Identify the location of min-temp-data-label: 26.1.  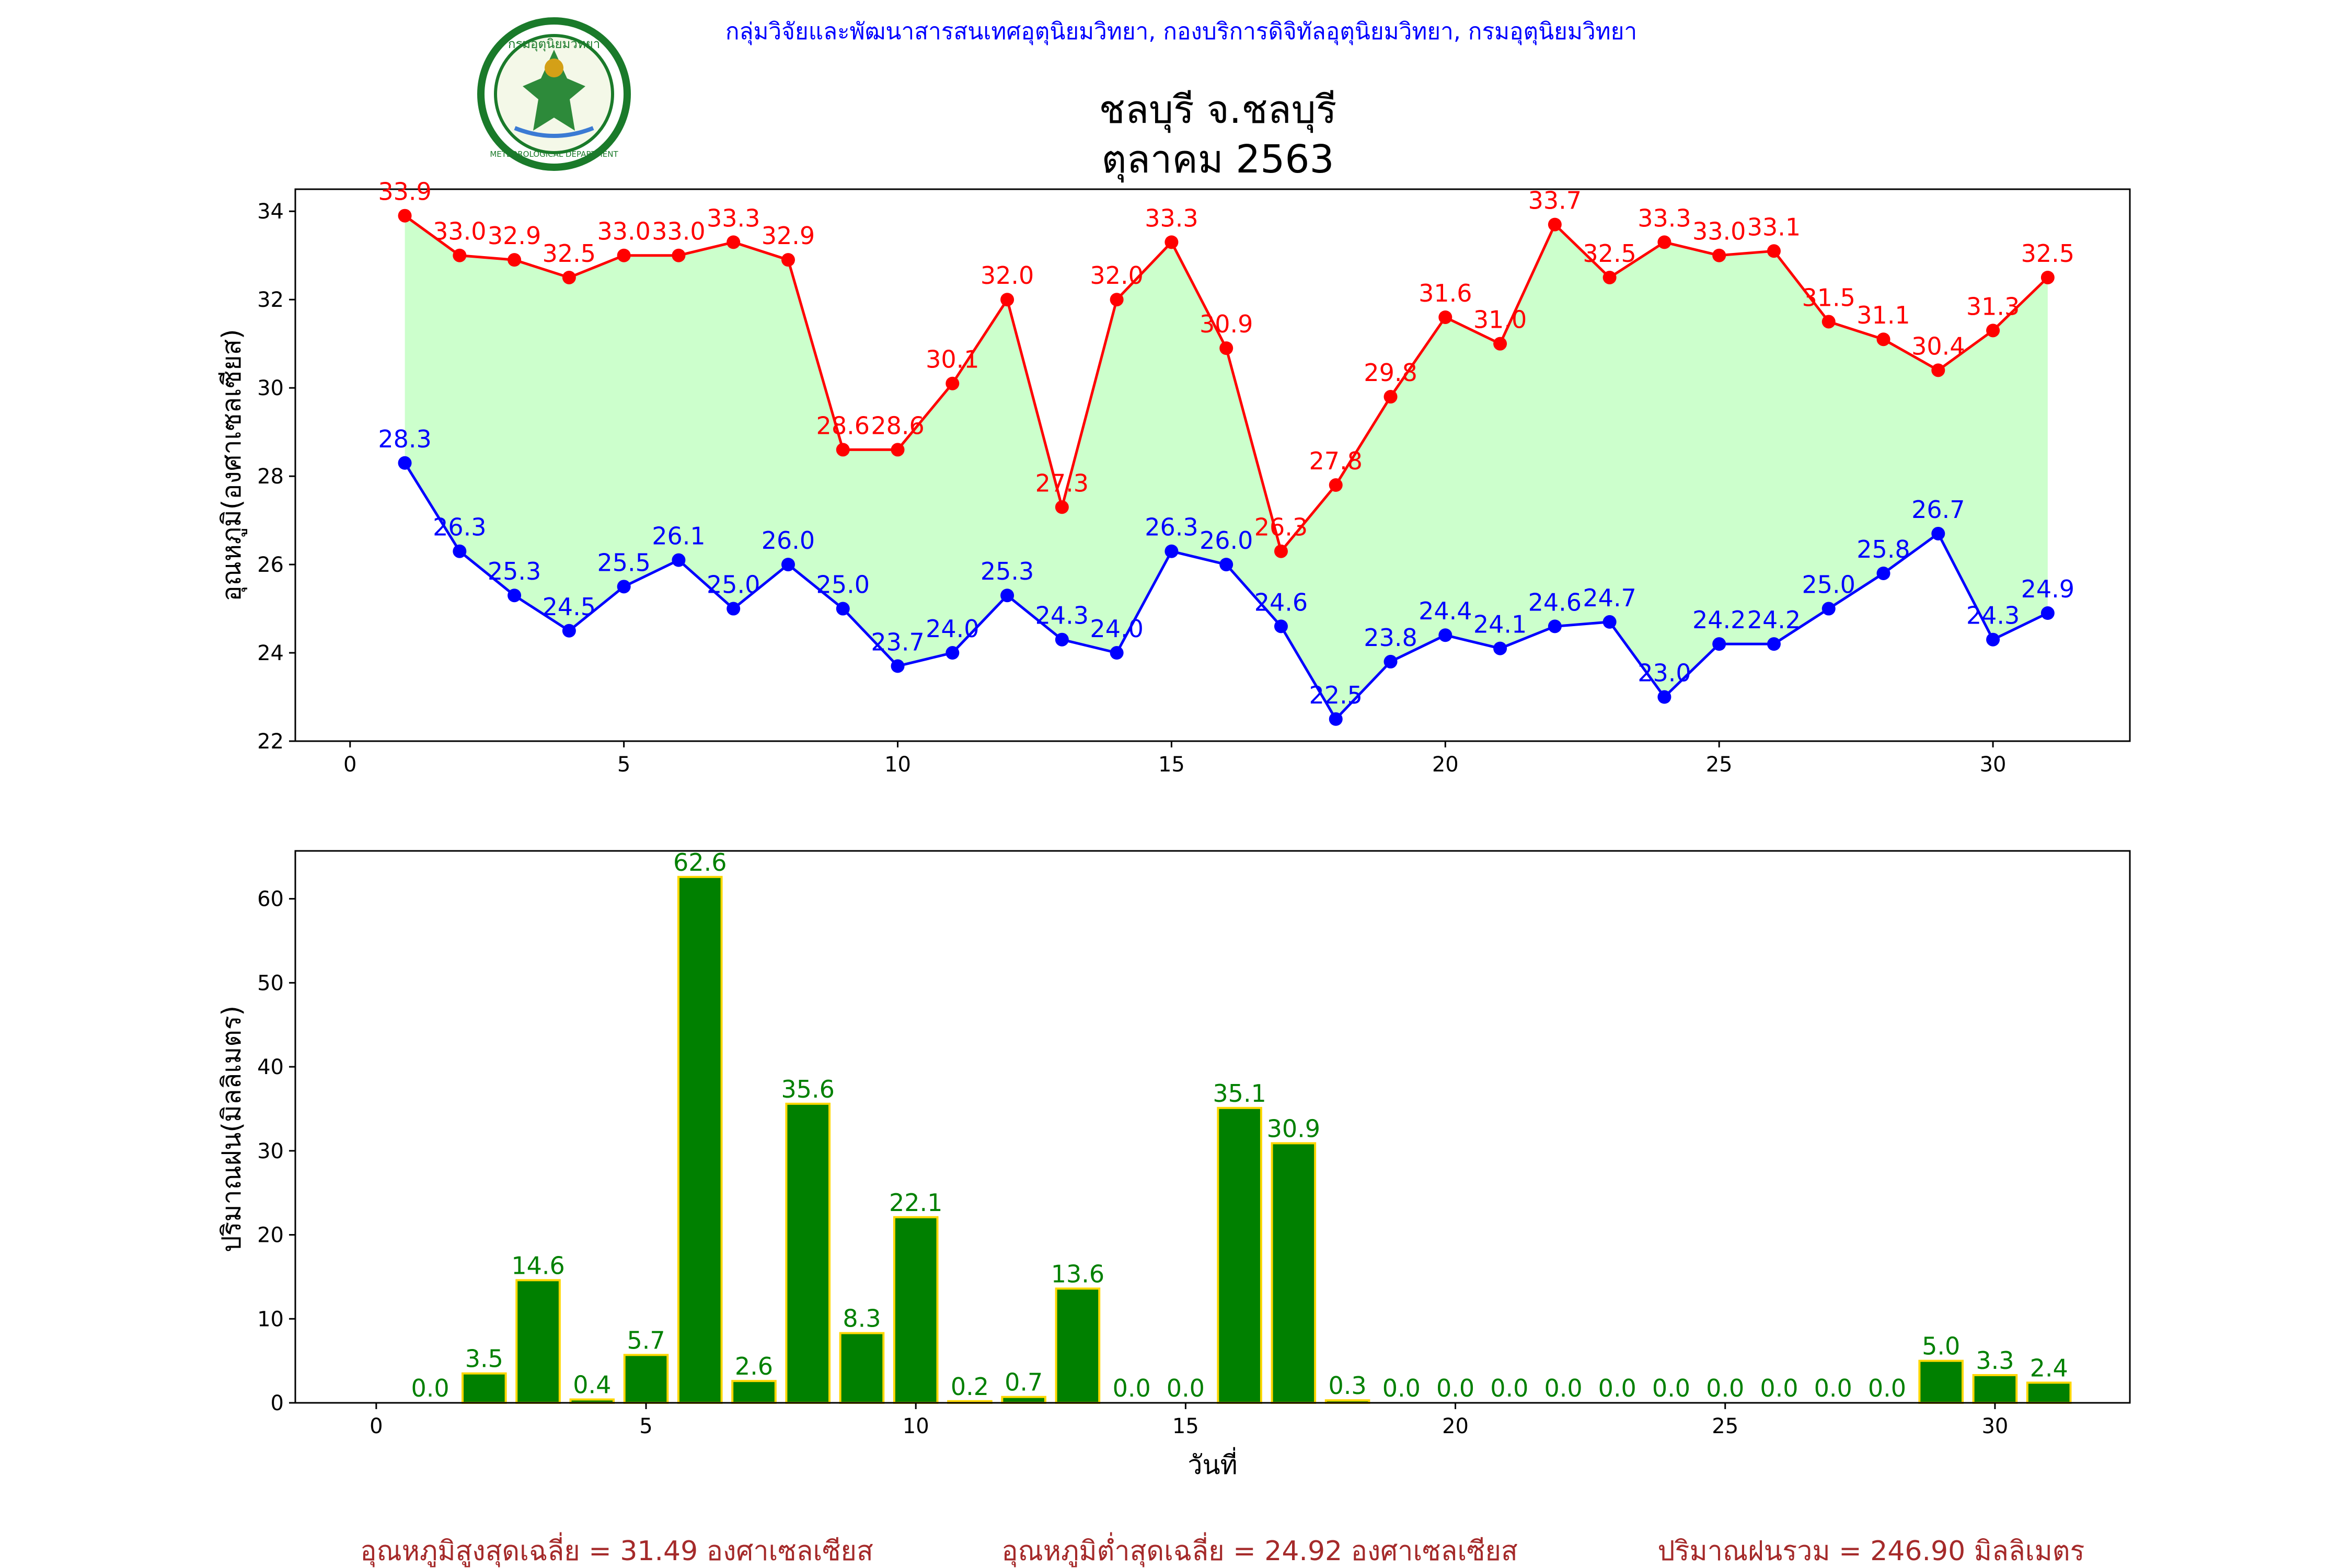
(678, 536).